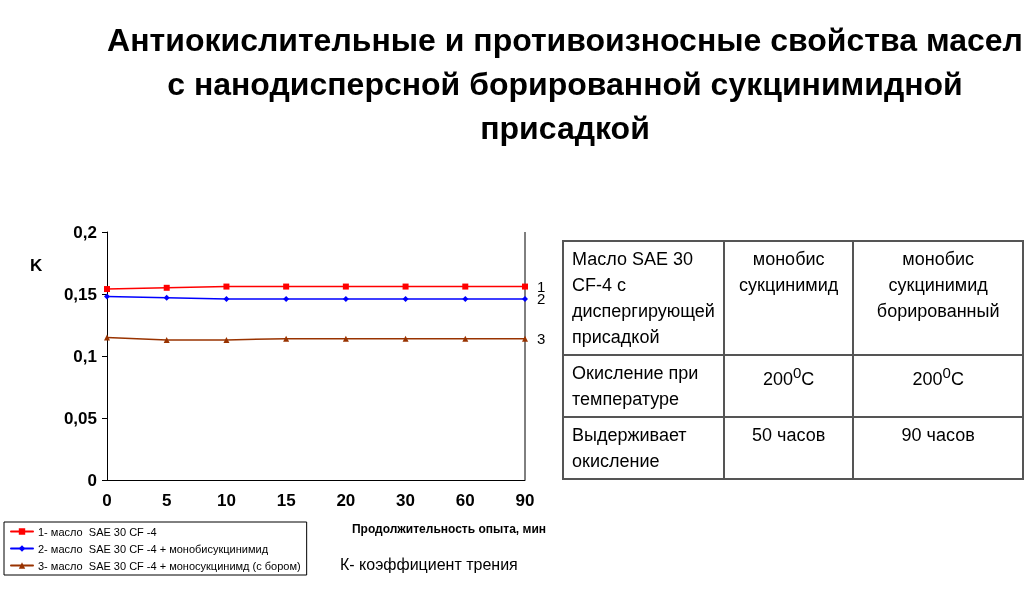 The height and width of the screenshot is (616, 1024). I want to click on category-label: монобис сукцинимид борированный, so click(938, 298).